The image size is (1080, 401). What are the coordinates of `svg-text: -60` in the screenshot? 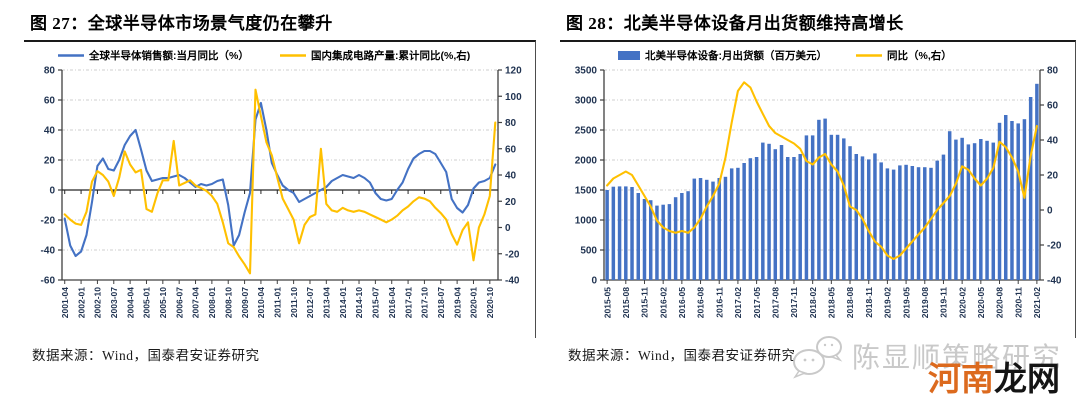 It's located at (48, 281).